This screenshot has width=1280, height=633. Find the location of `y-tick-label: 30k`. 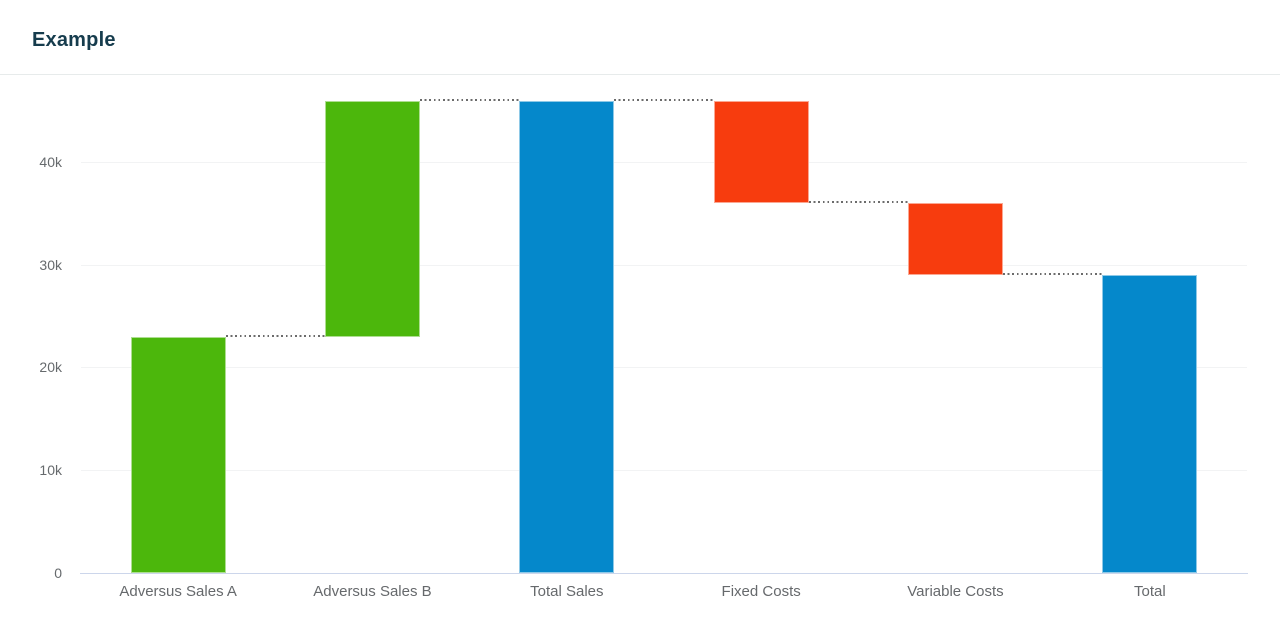

y-tick-label: 30k is located at coordinates (50, 264).